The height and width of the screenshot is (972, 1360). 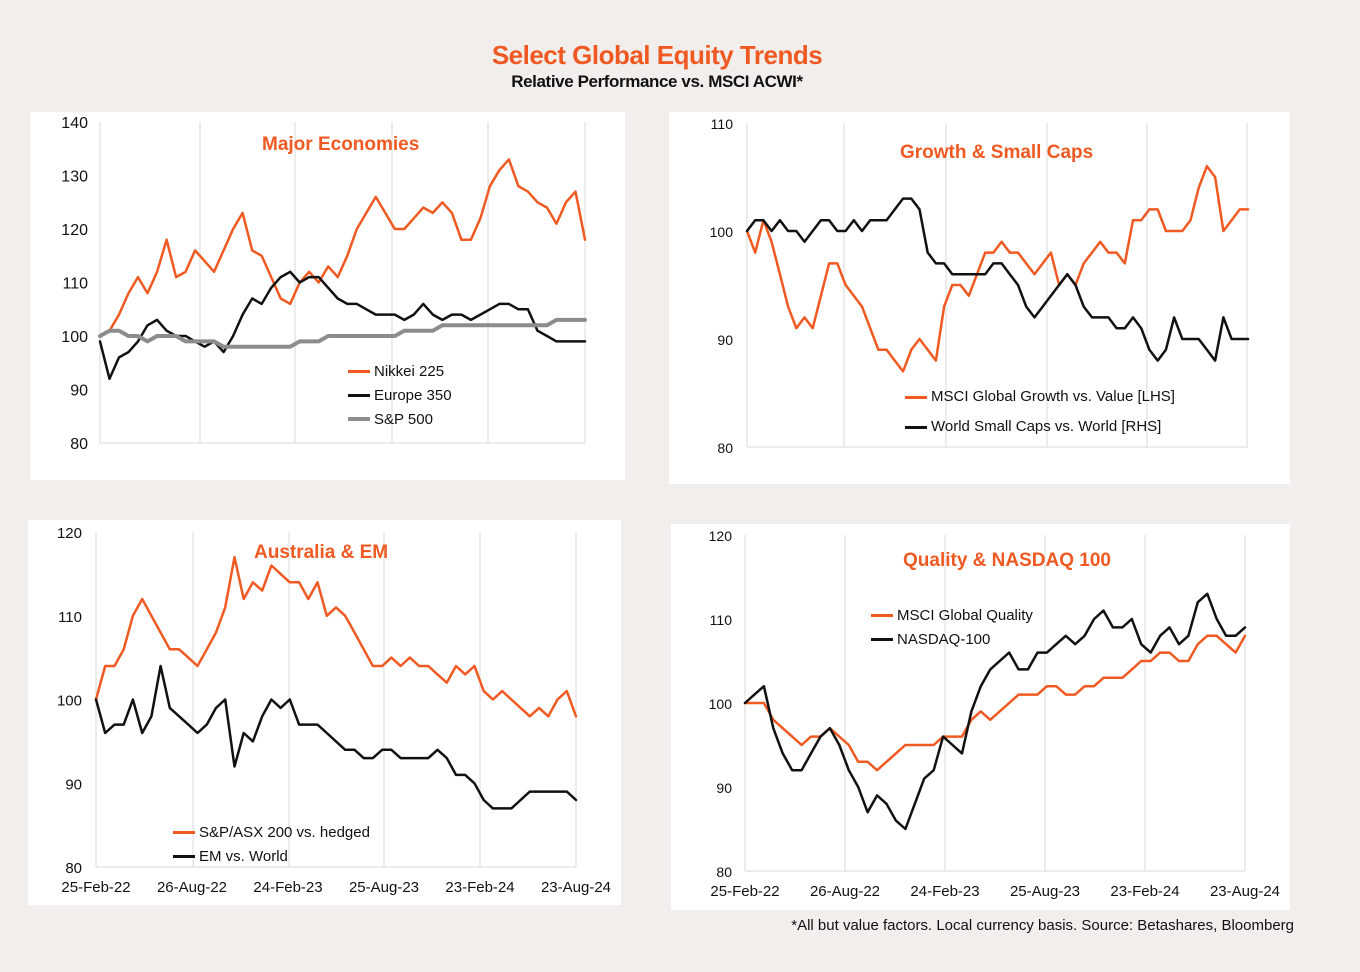 I want to click on legend-item: World Small Caps vs. World [RHS], so click(x=1040, y=427).